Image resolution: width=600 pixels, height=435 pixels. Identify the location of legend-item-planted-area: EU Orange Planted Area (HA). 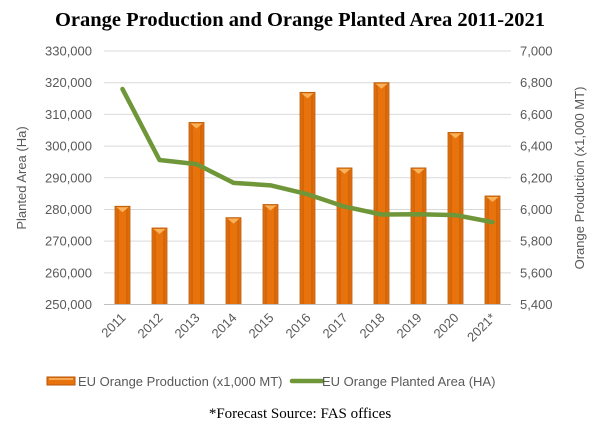
(392, 381).